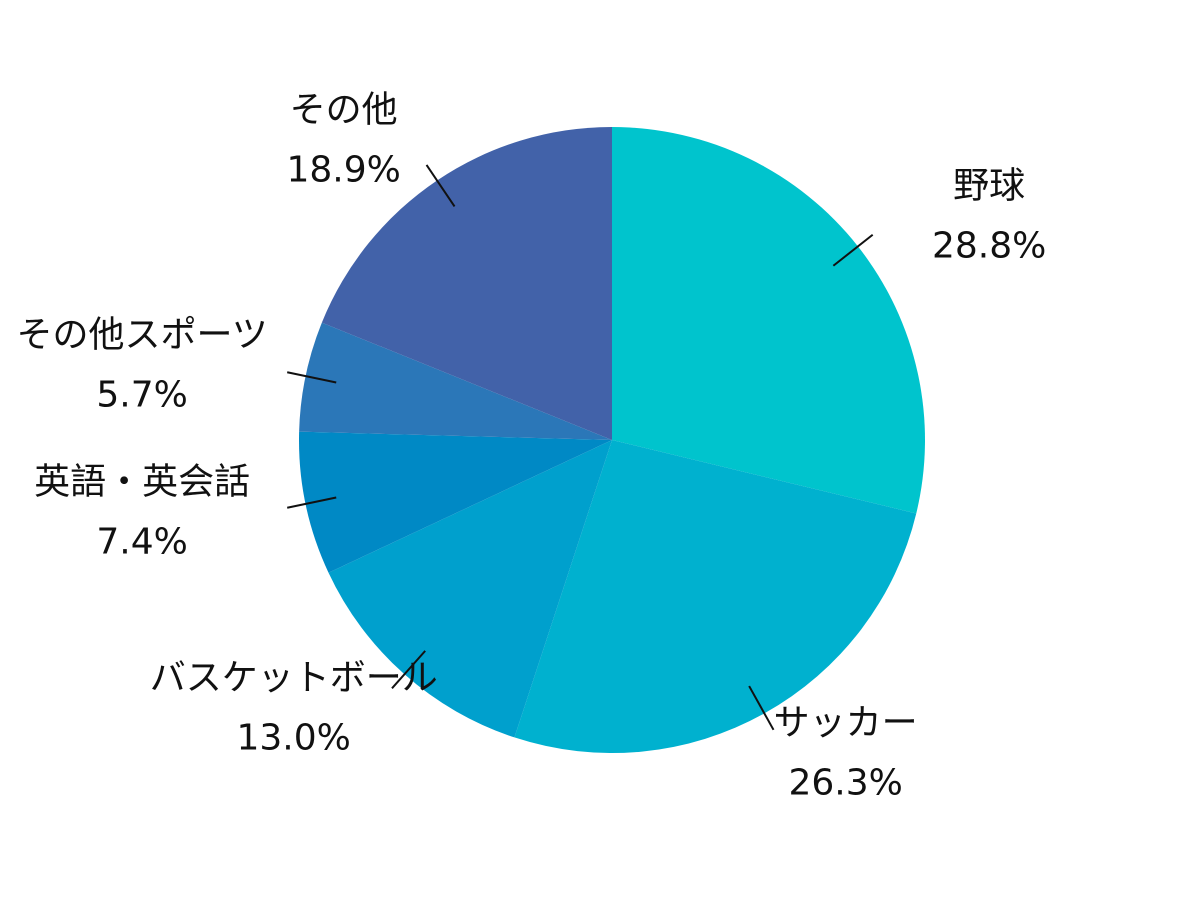  I want to click on value-label: 7.4%, so click(141, 541).